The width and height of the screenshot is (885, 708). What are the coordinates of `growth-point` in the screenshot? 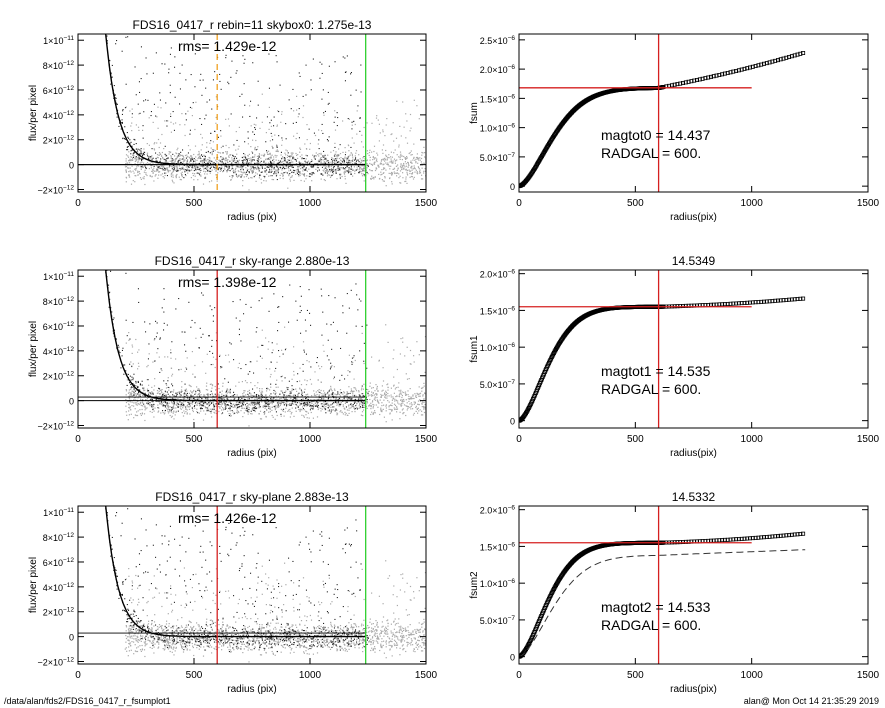 It's located at (803, 53).